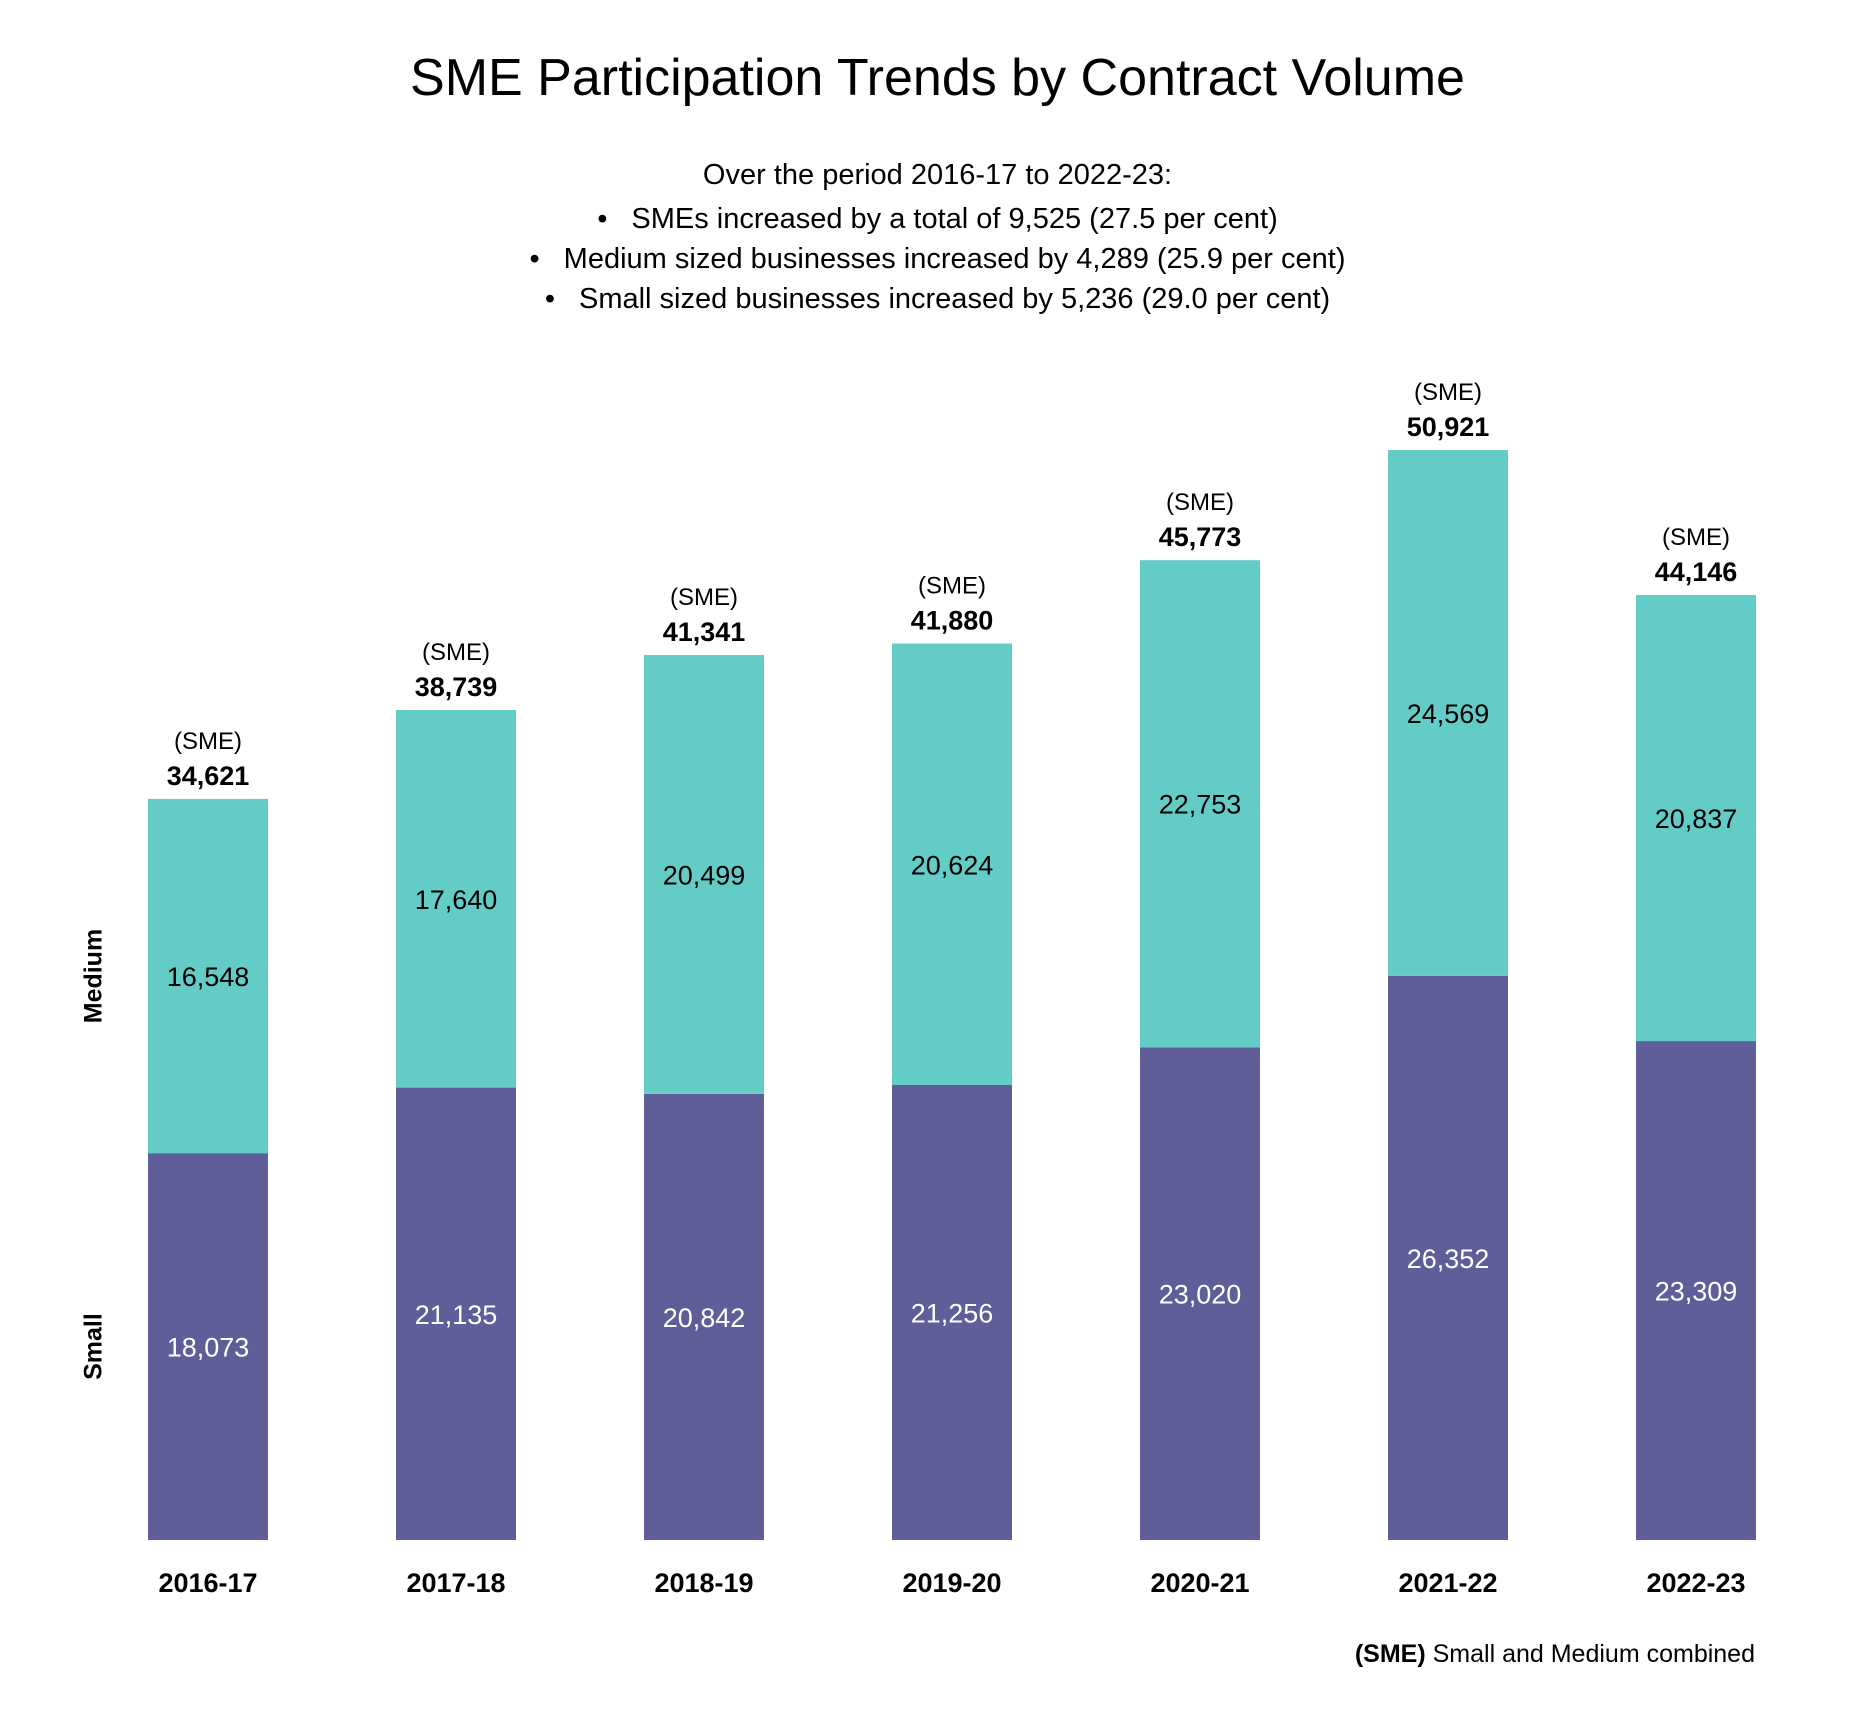 The image size is (1875, 1713). Describe the element at coordinates (207, 1583) in the screenshot. I see `x-tick-2016-17: 2016-17` at that location.